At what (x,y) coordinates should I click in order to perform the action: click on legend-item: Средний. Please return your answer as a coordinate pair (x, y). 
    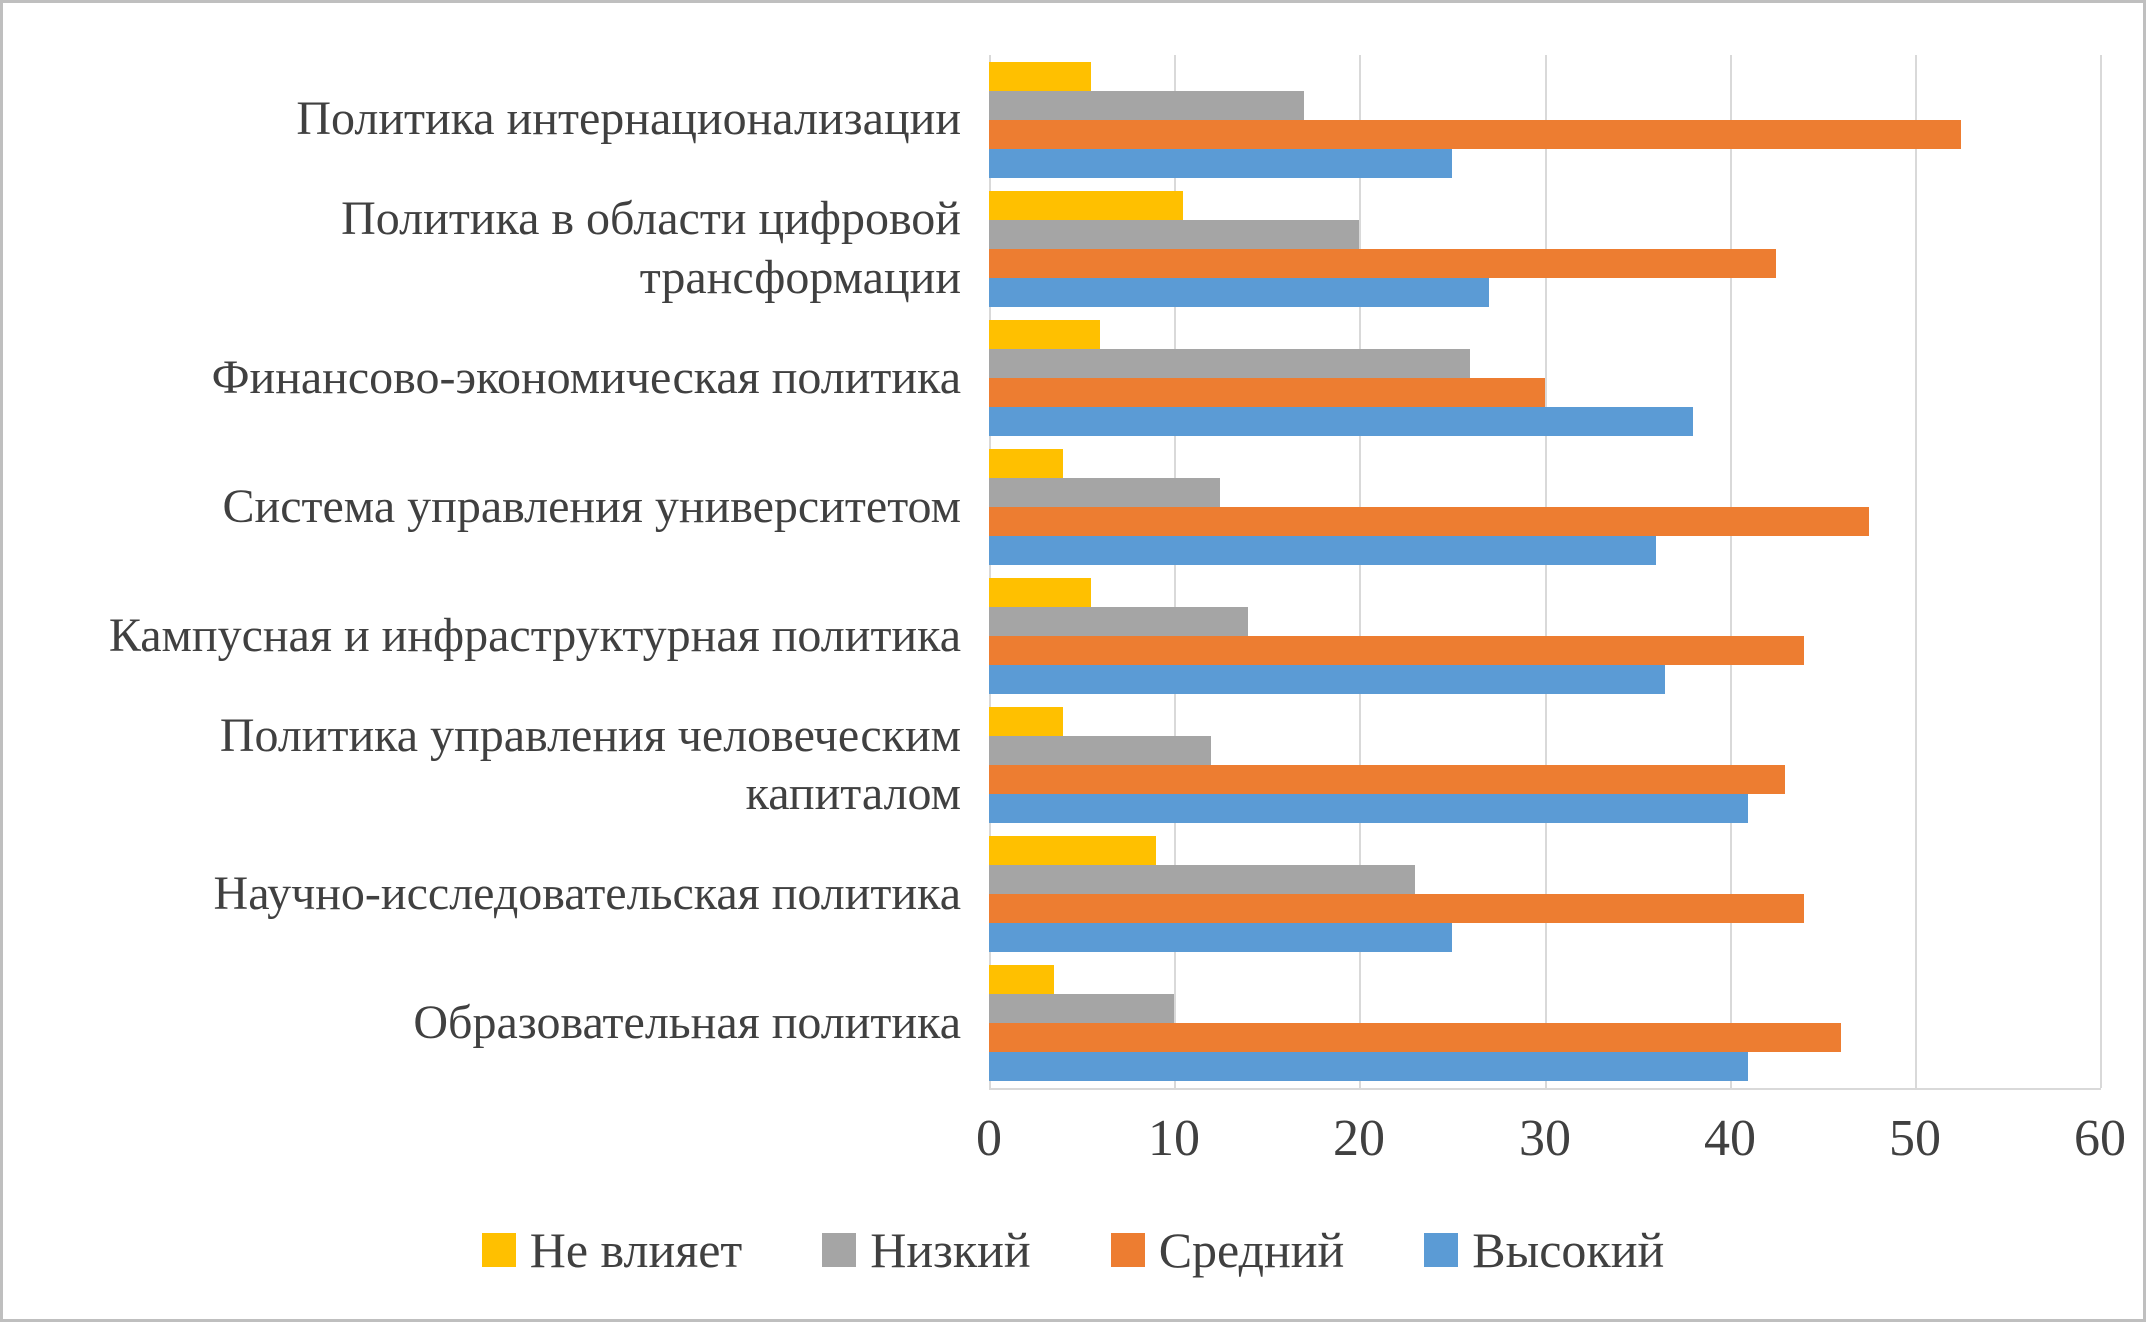
    Looking at the image, I should click on (1227, 1250).